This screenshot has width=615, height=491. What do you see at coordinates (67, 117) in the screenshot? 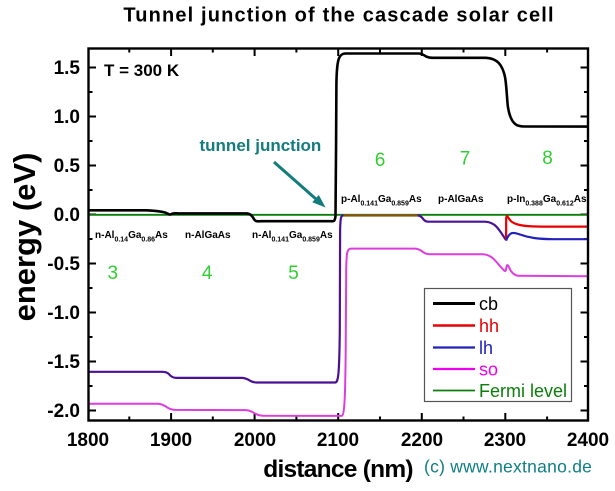
I see `svg-text: 1.0` at bounding box center [67, 117].